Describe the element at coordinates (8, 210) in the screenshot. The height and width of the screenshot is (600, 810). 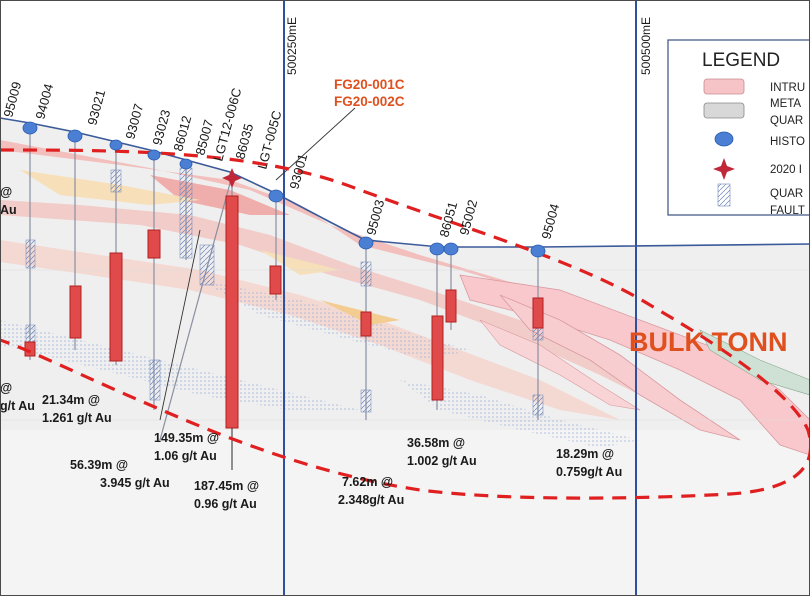
I see `intercept-label: Au` at that location.